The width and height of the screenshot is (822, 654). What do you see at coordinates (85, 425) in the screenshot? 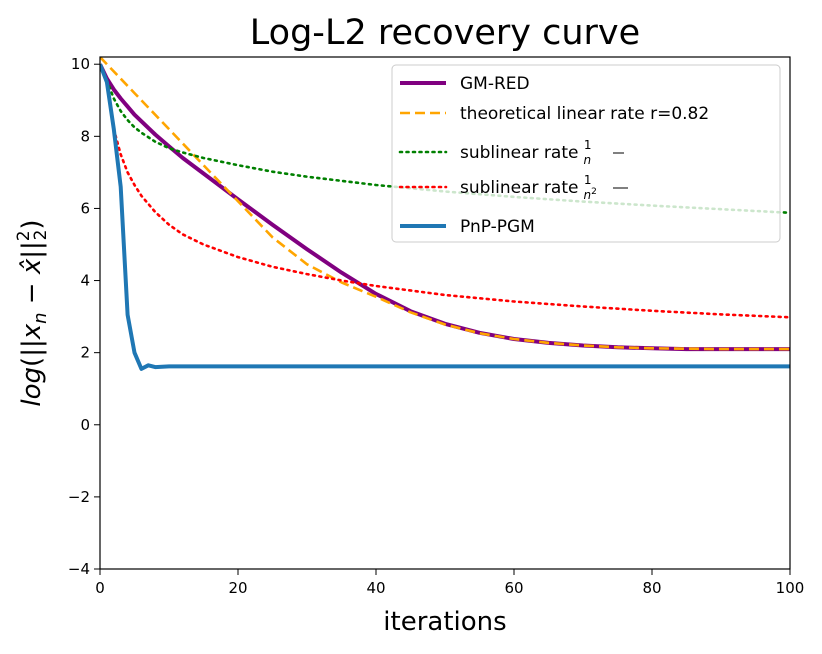
I see `y-tick-label: 0` at bounding box center [85, 425].